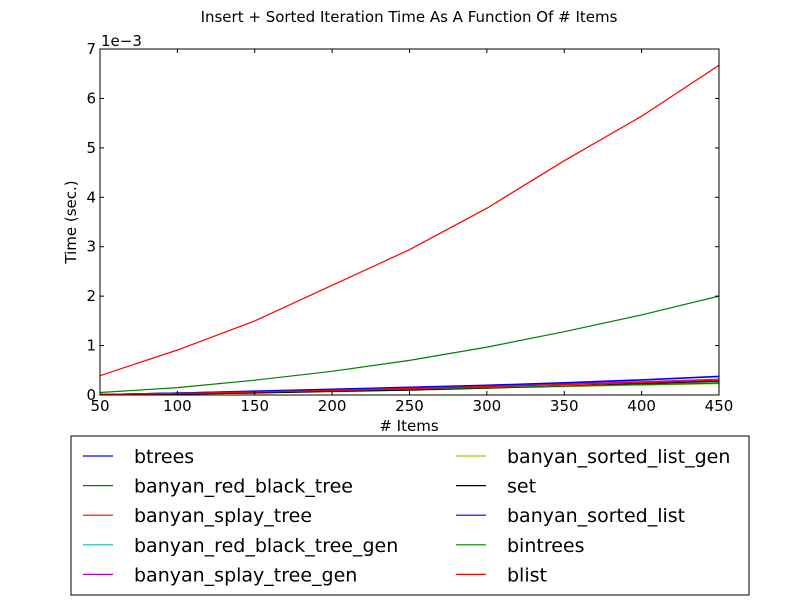 The image size is (800, 600). I want to click on x-tick-label: 100, so click(177, 406).